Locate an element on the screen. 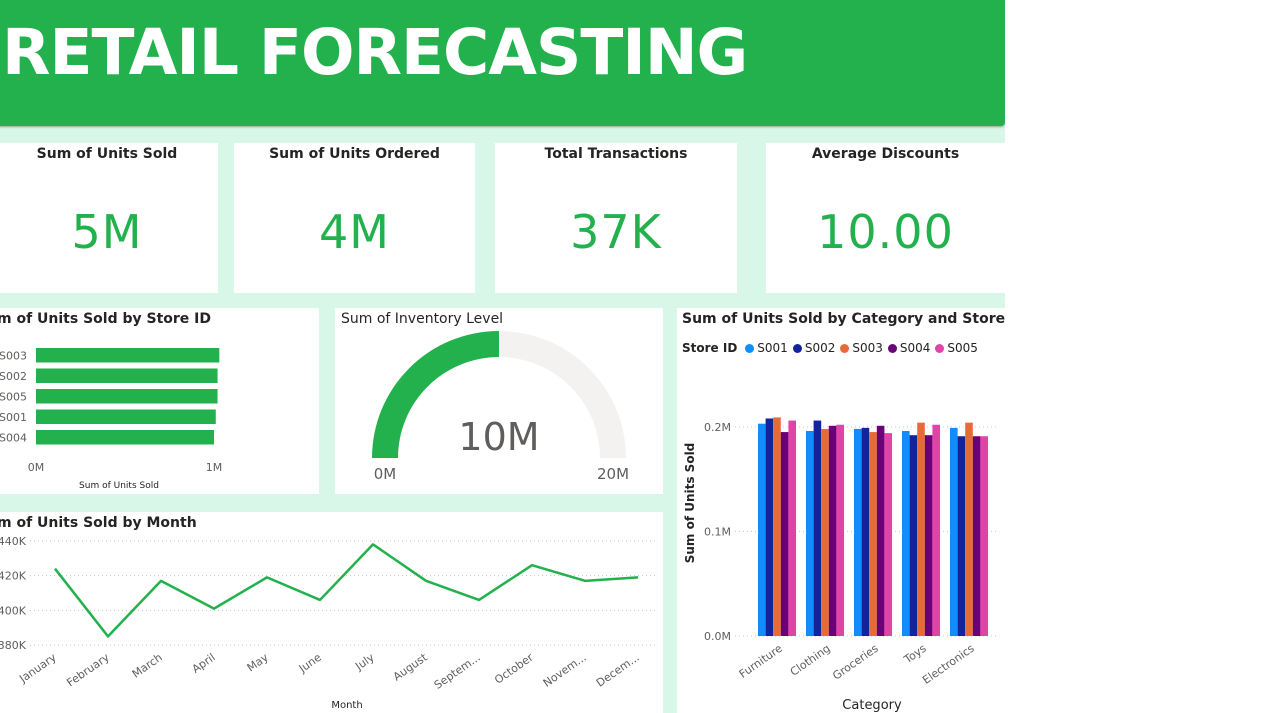 Image resolution: width=1268 pixels, height=713 pixels. kpi-card-total-transactions: Total Transactions 37K is located at coordinates (616, 218).